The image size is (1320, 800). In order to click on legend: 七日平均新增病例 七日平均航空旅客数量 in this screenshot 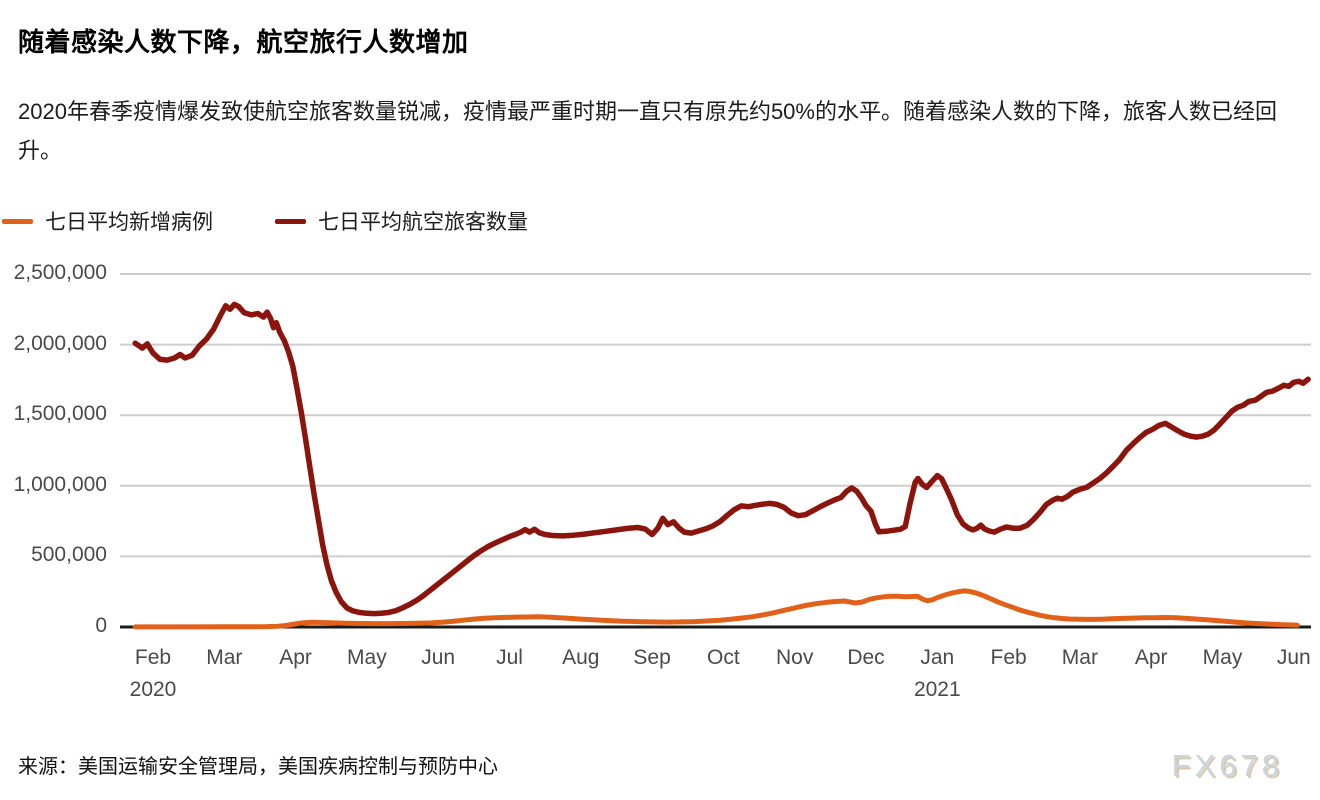, I will do `click(296, 221)`.